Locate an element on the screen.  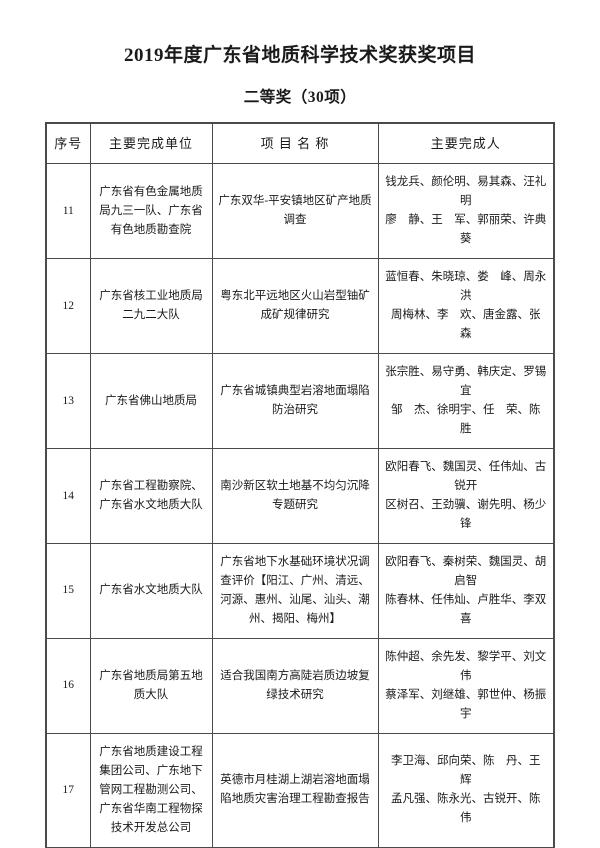
people-cell: 欧阳春飞、秦树荣、魏国灵、胡启智 陈春林、任伟灿、卢胜华、李双喜 is located at coordinates (466, 590).